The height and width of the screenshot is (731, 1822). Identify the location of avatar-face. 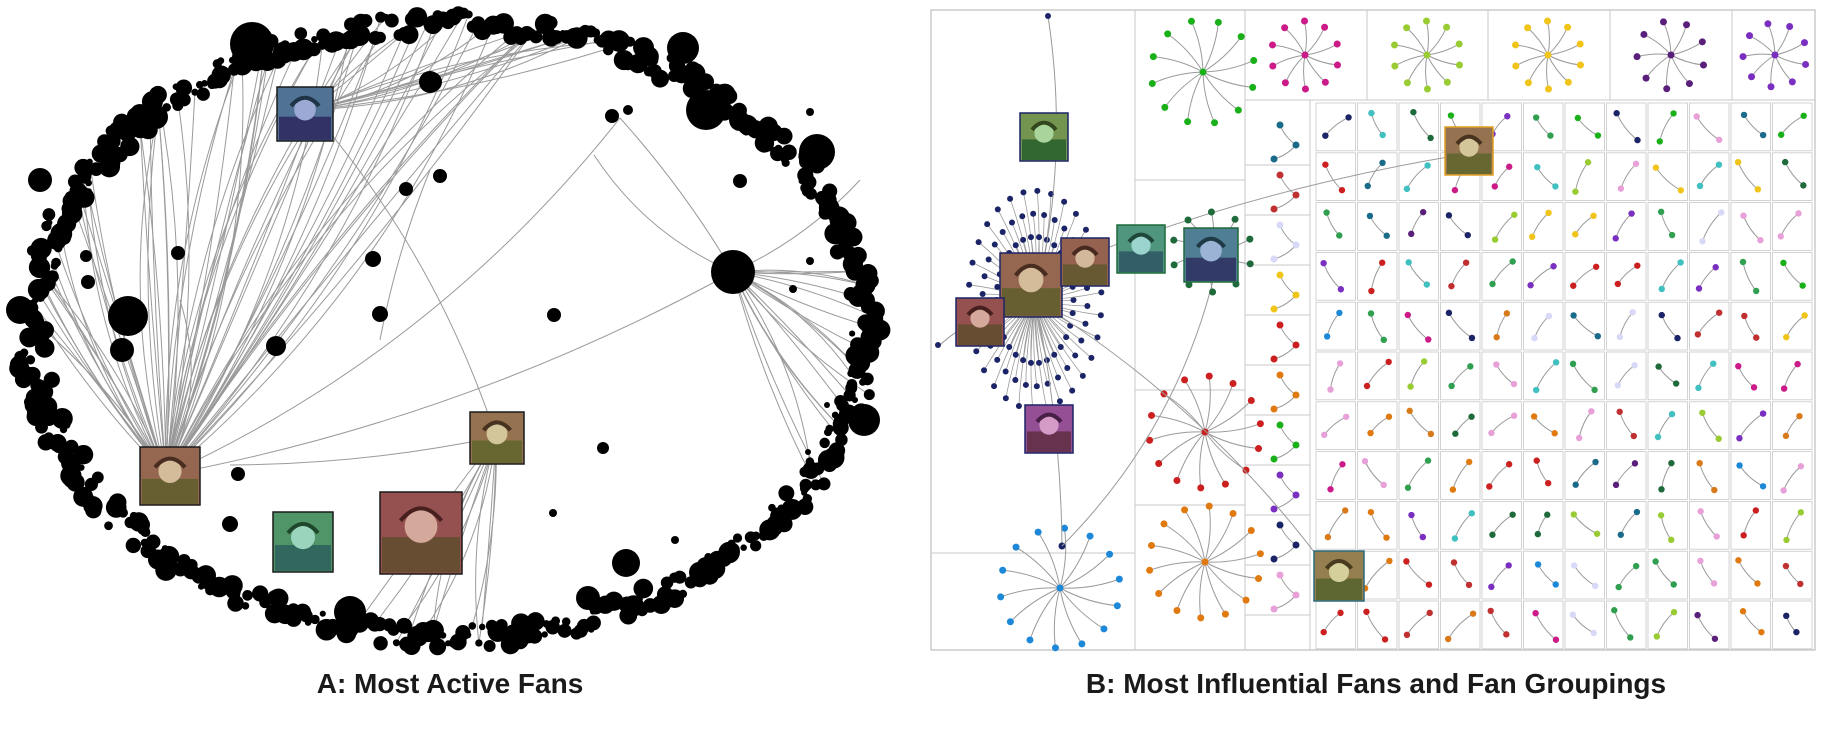
(303, 537).